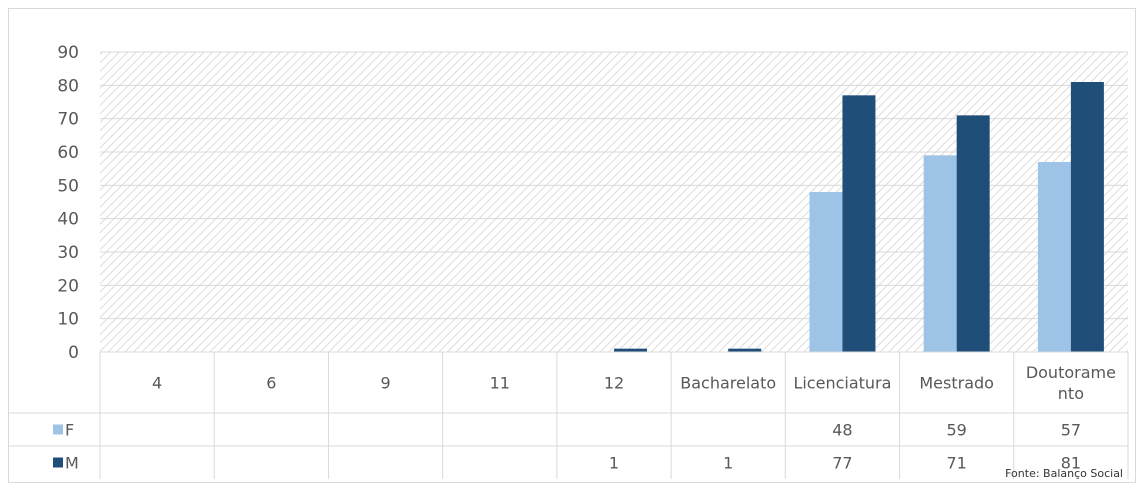  What do you see at coordinates (956, 430) in the screenshot?
I see `table-value-F: 59` at bounding box center [956, 430].